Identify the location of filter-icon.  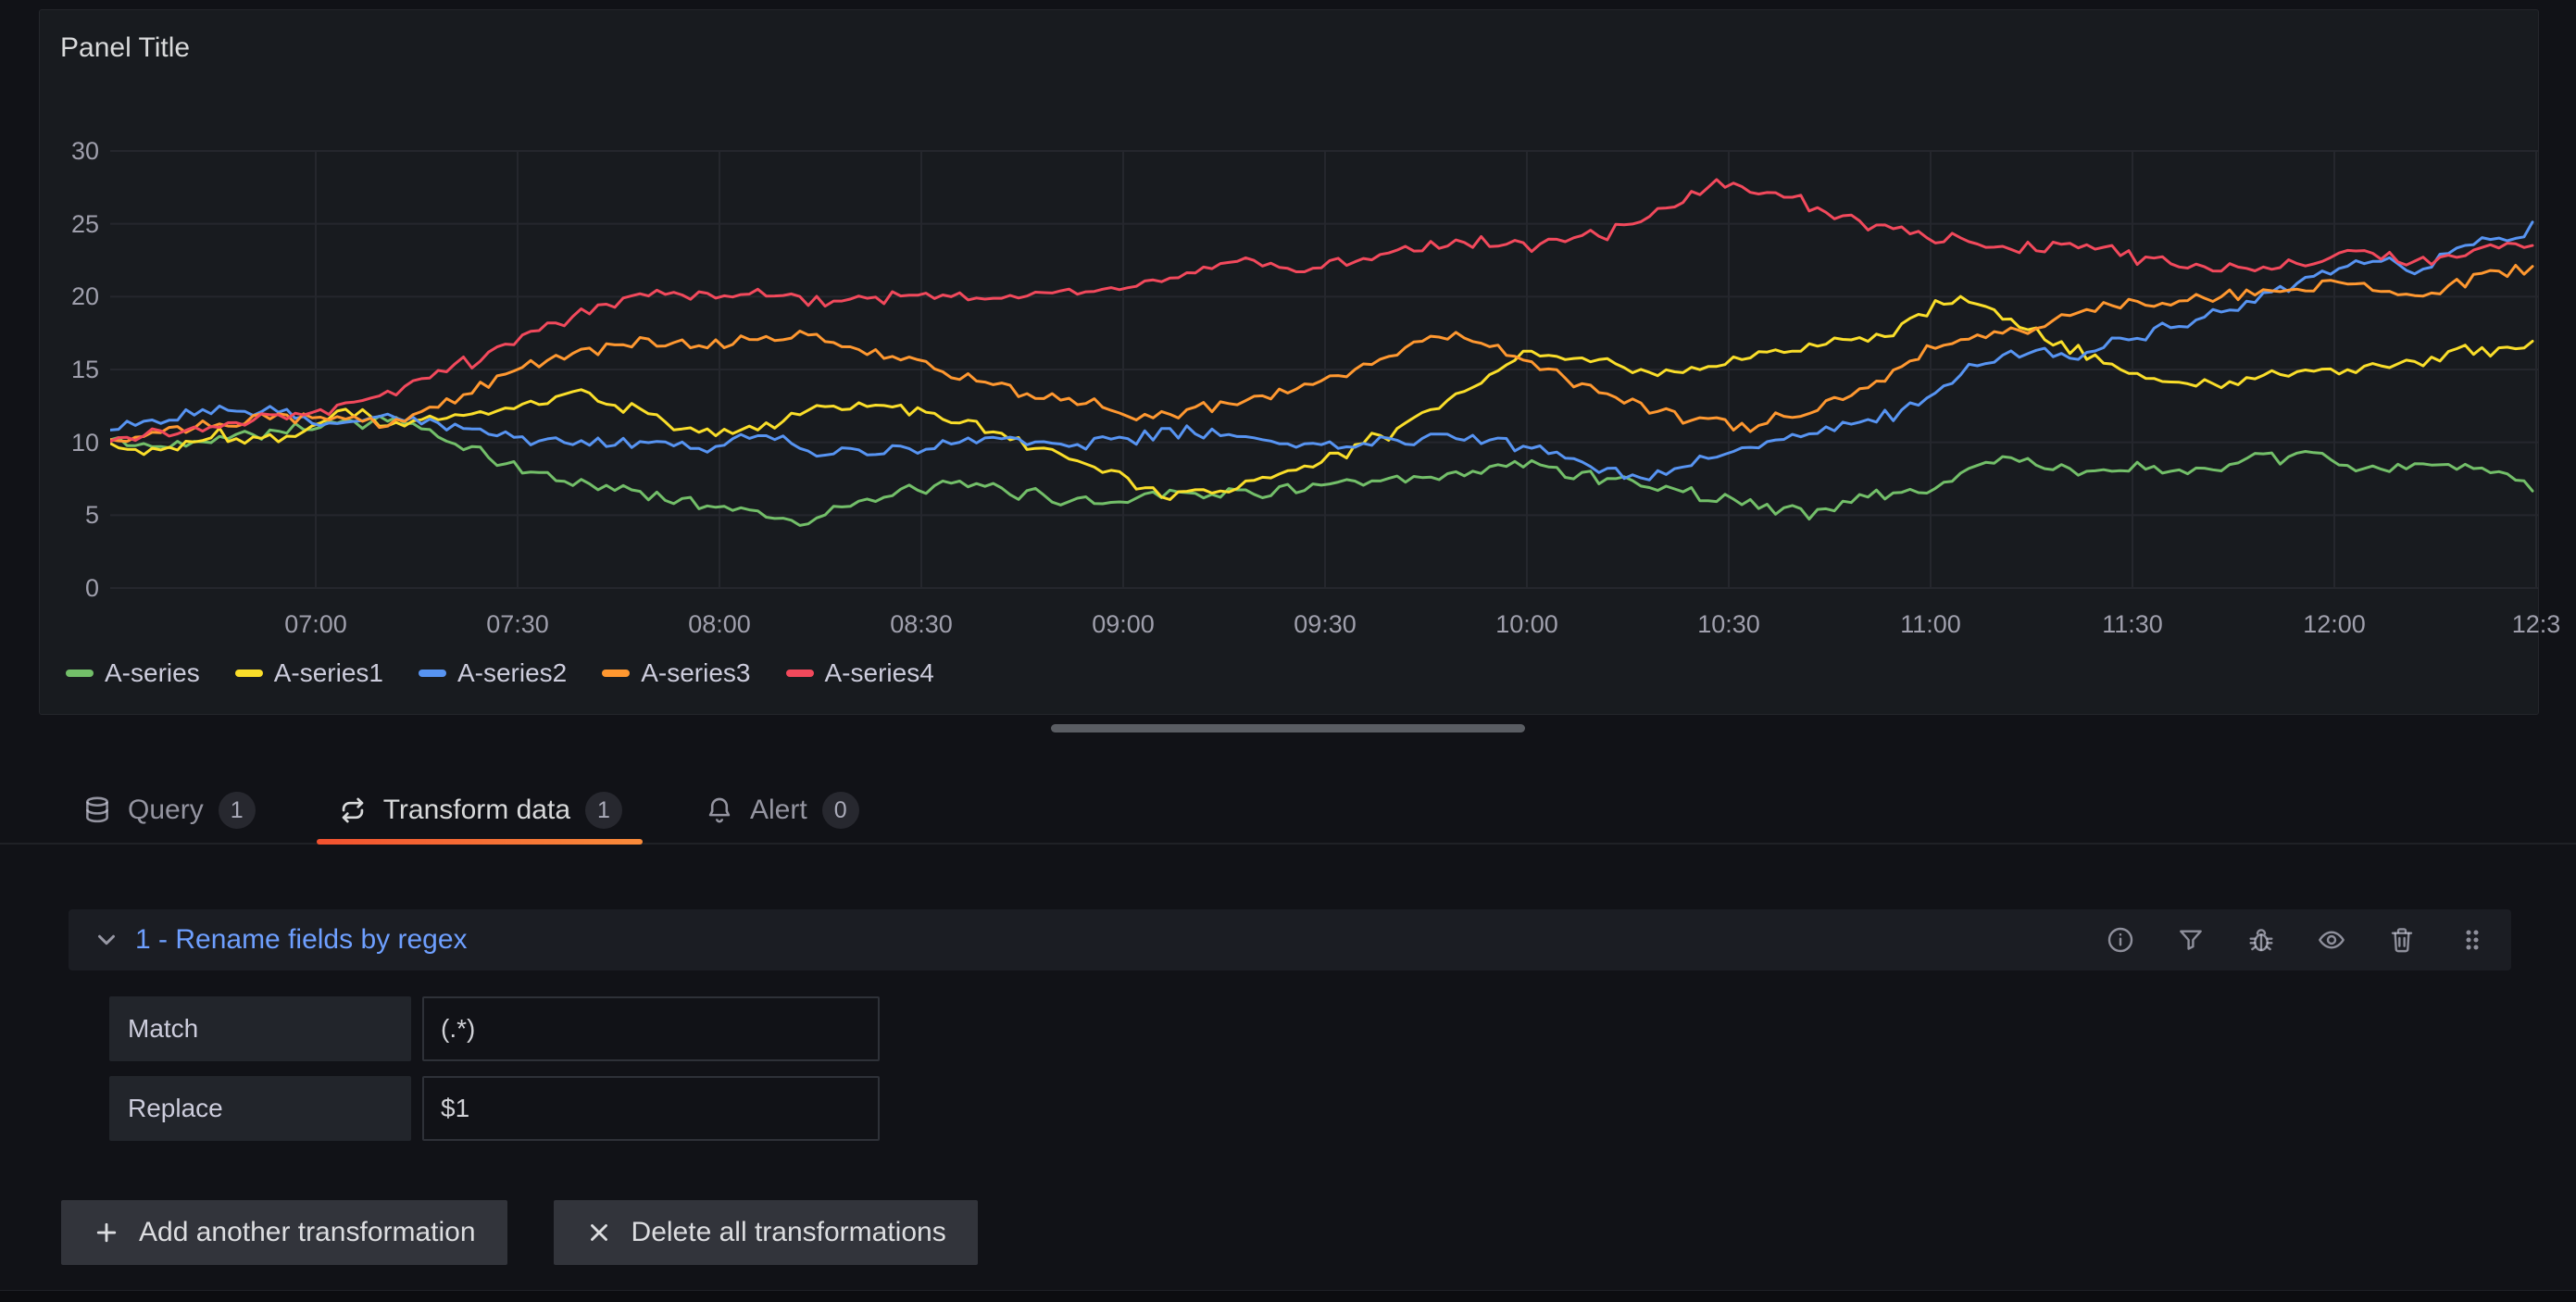
(2191, 940).